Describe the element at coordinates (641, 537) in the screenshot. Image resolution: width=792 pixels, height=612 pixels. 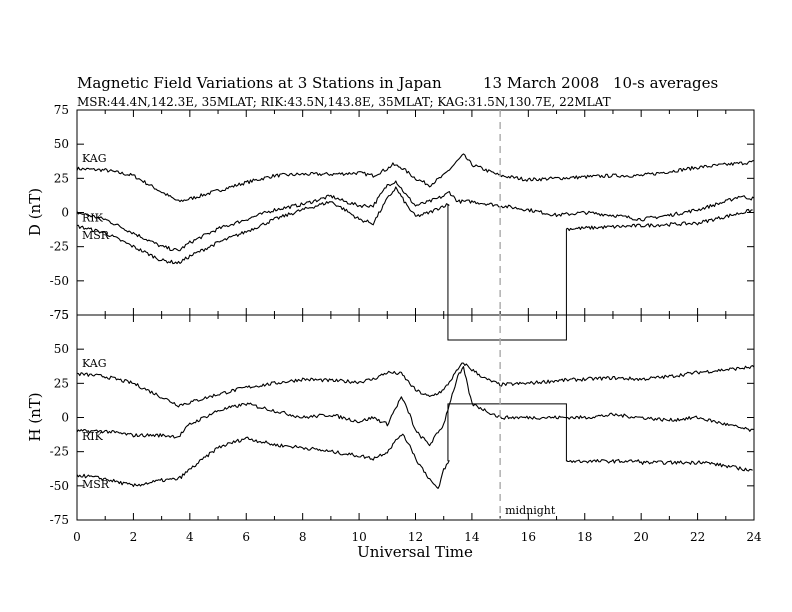
I see `x-tick-label: 20` at that location.